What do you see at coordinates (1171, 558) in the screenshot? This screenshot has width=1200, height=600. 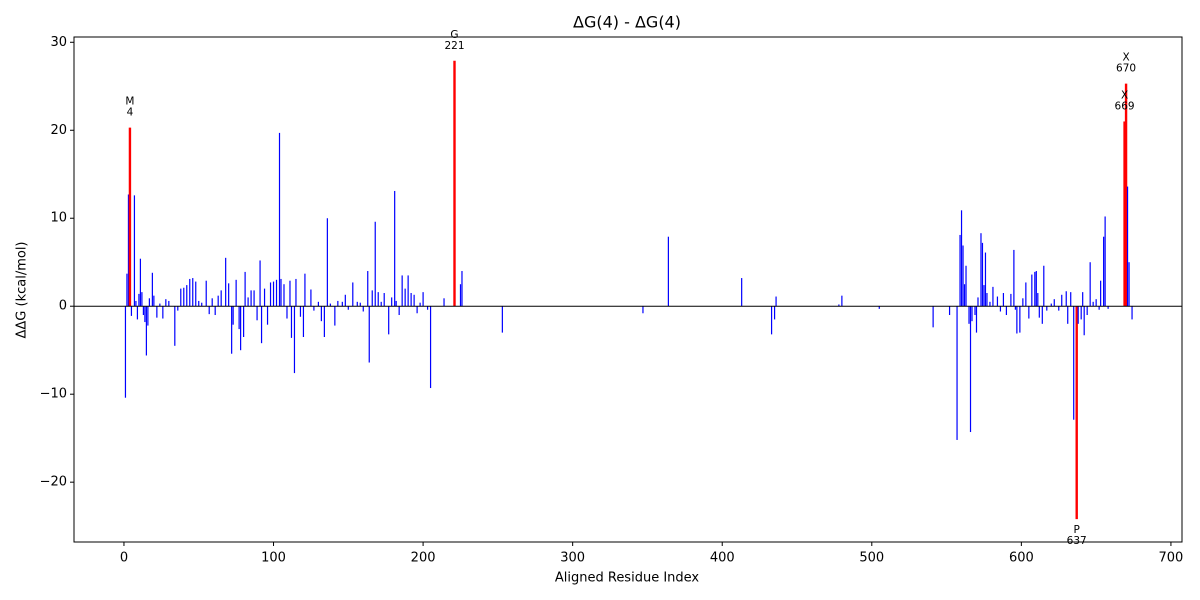 I see `x-tick-label: 700` at bounding box center [1171, 558].